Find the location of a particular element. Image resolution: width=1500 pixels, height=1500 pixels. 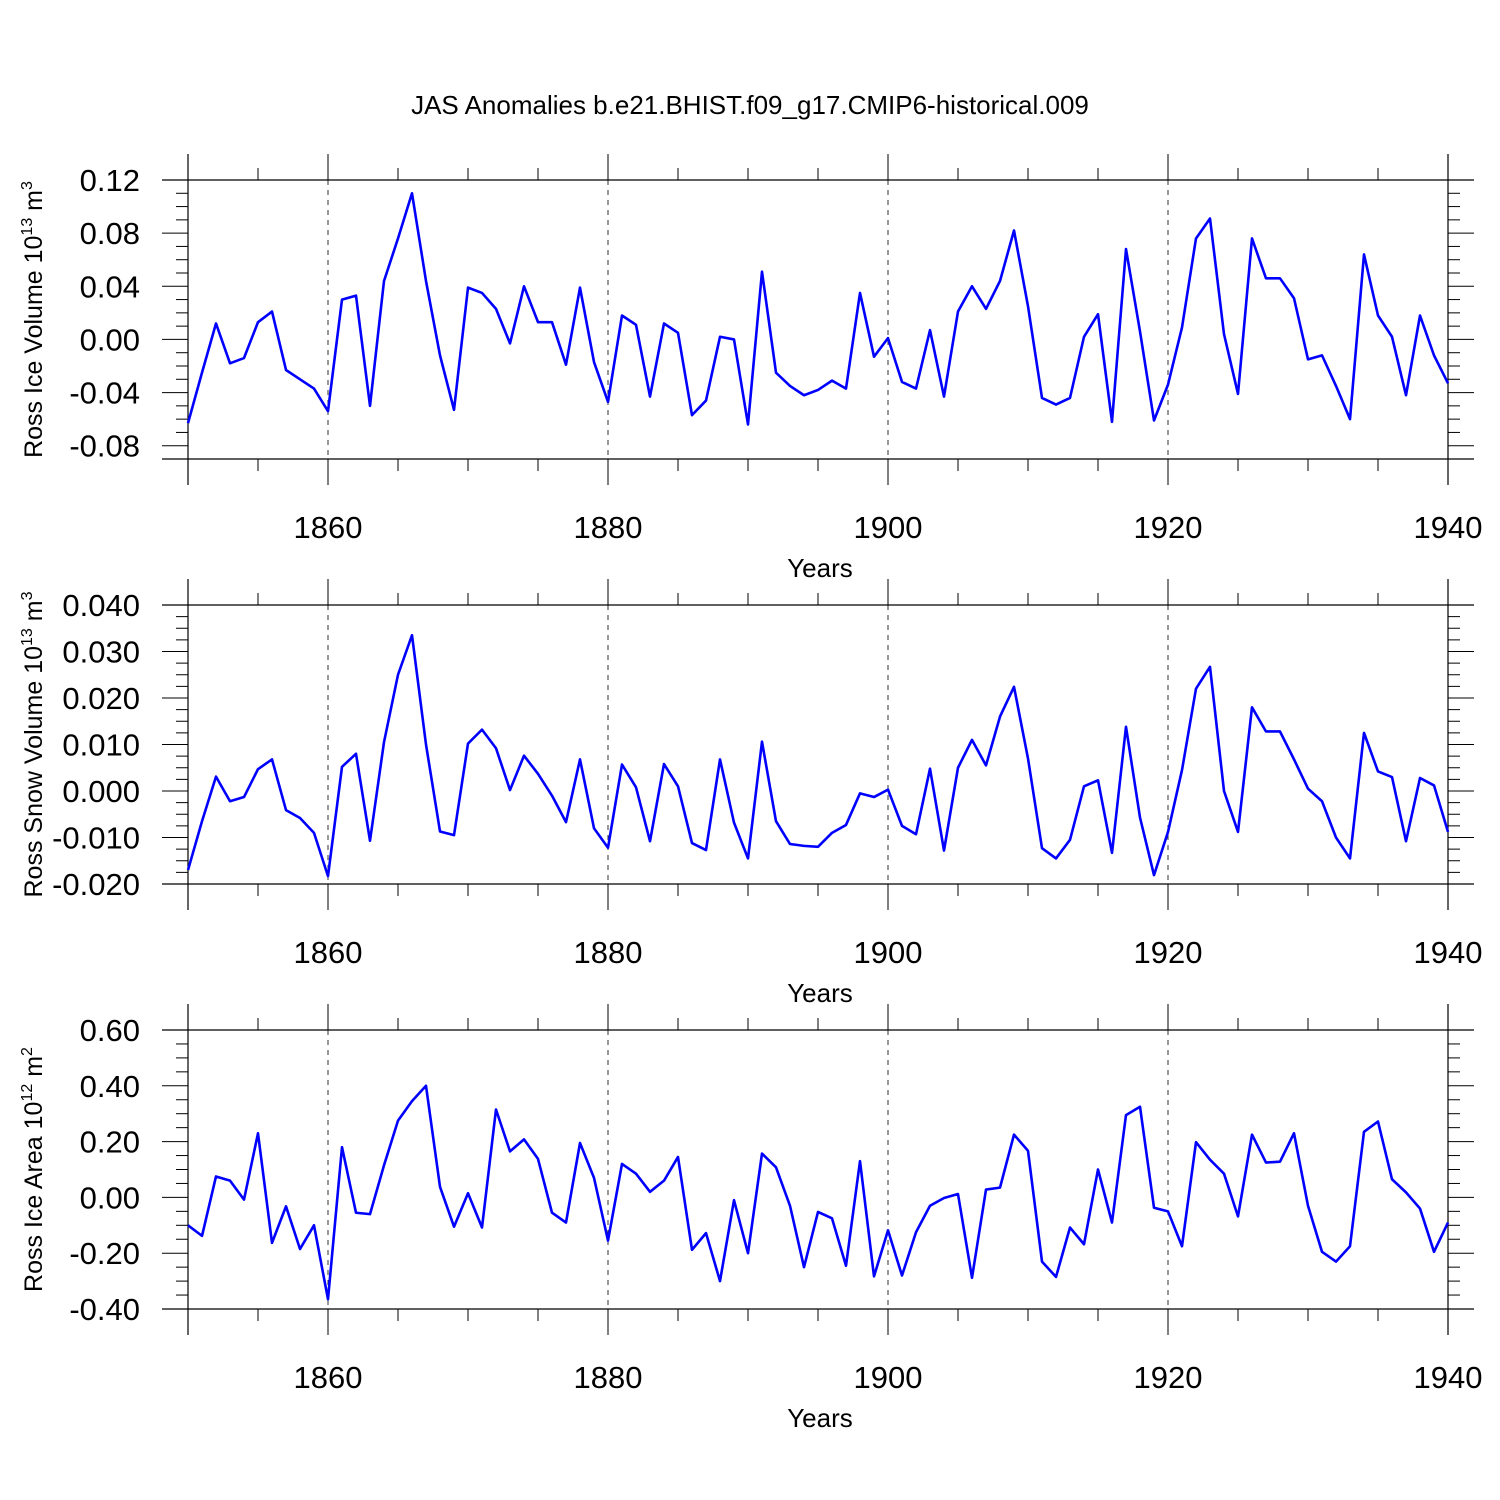

y-tick-label: -0.40 is located at coordinates (104, 1309).